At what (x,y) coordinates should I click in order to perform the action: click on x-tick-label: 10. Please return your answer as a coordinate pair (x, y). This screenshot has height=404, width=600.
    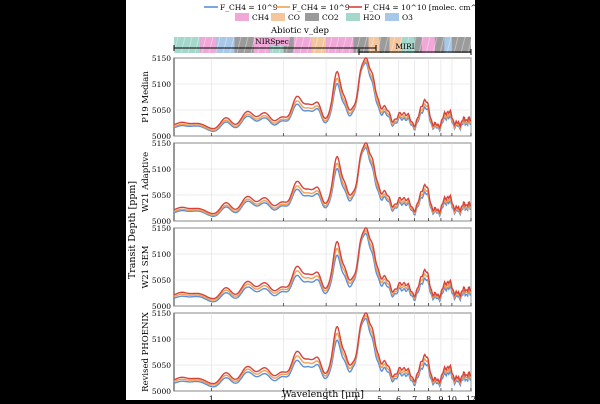
    Looking at the image, I should click on (452, 397).